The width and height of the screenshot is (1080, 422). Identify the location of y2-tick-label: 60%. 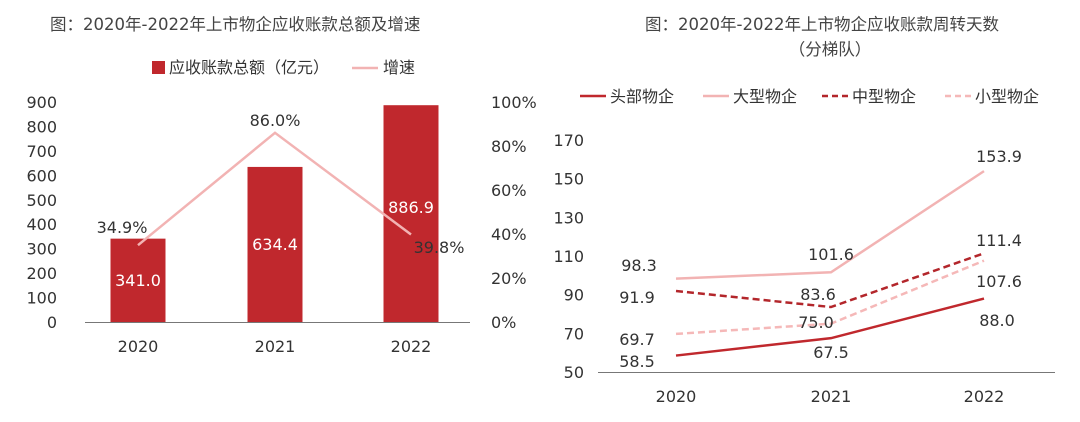
(509, 190).